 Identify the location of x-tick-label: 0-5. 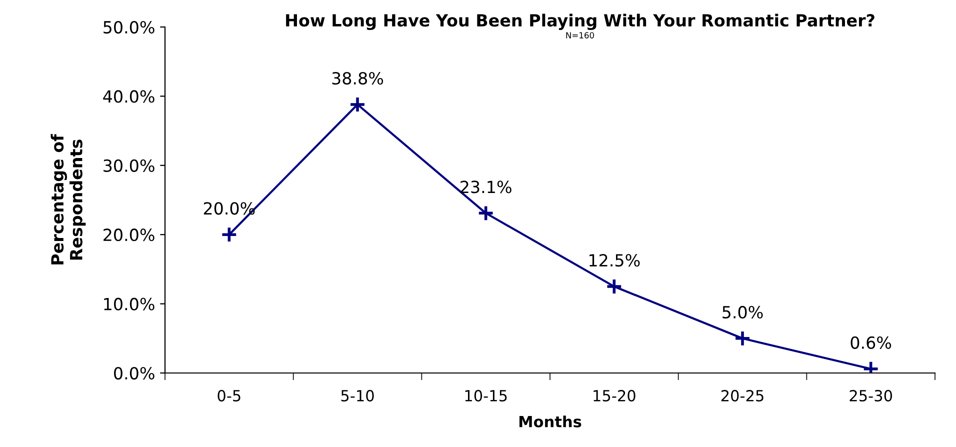
(229, 396).